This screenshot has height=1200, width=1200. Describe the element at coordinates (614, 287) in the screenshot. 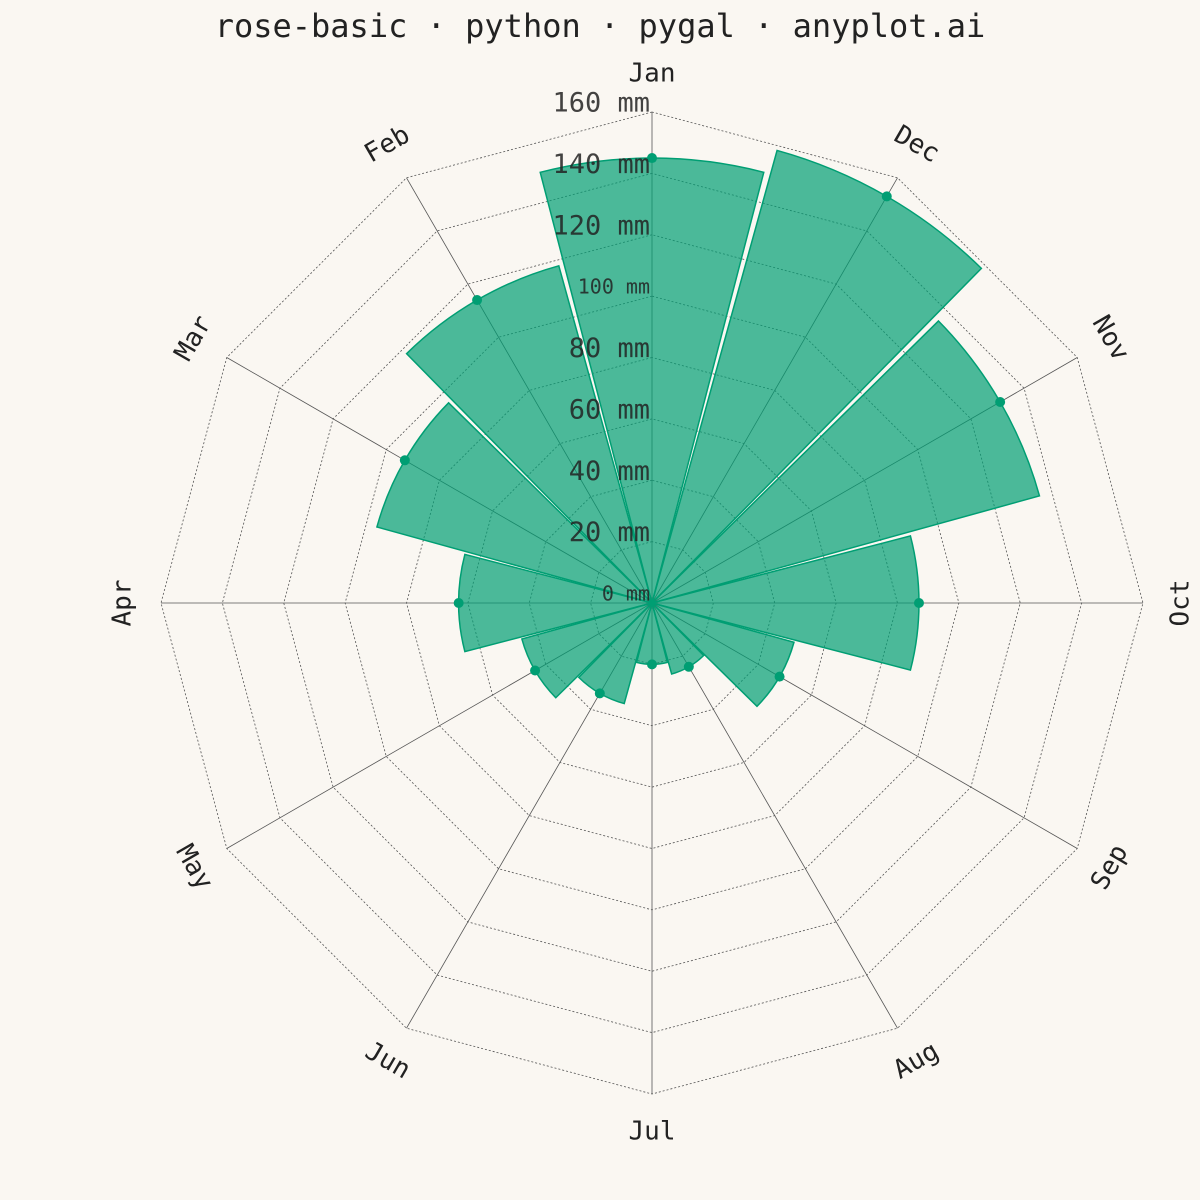

I see `r-tick-label: 100 mm` at that location.